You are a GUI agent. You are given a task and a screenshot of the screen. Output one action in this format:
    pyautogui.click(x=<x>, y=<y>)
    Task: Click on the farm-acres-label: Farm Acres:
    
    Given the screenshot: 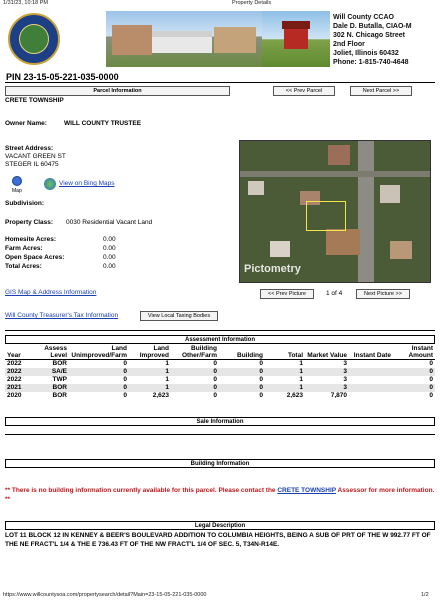 What is the action you would take?
    pyautogui.click(x=24, y=248)
    